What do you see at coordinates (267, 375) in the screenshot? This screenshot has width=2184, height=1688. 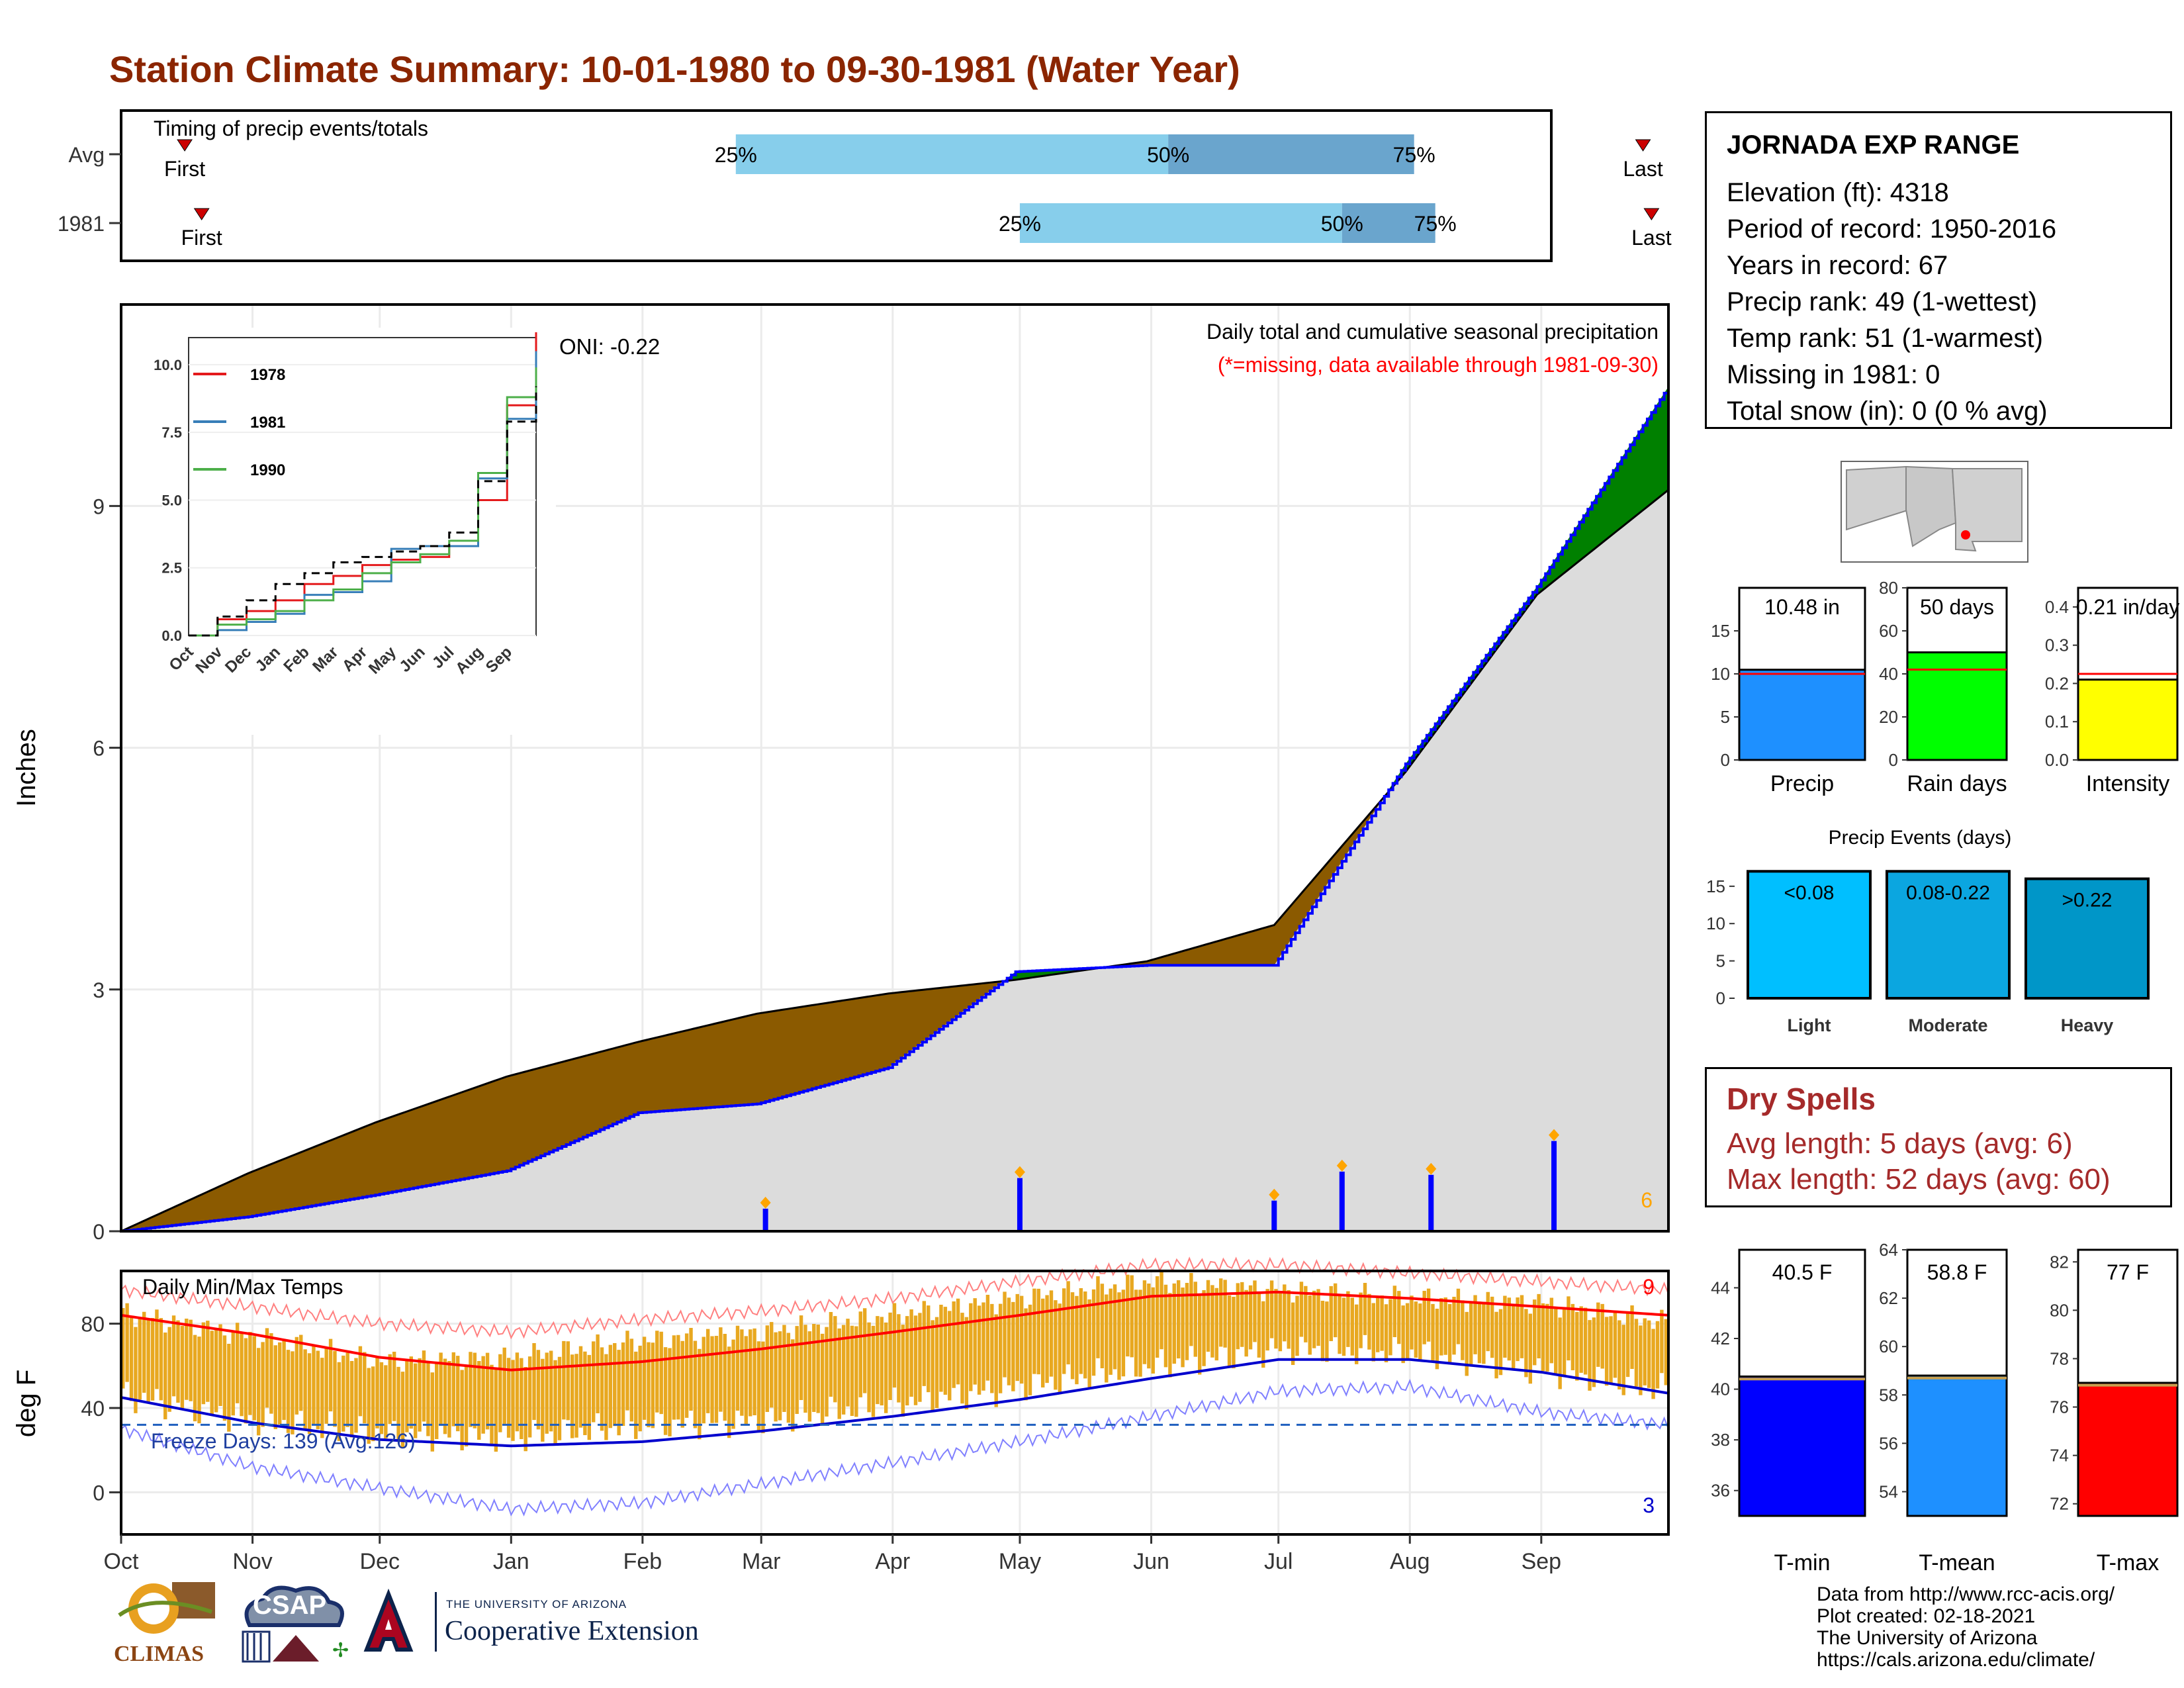 I see `inset-legend-label: 1978` at bounding box center [267, 375].